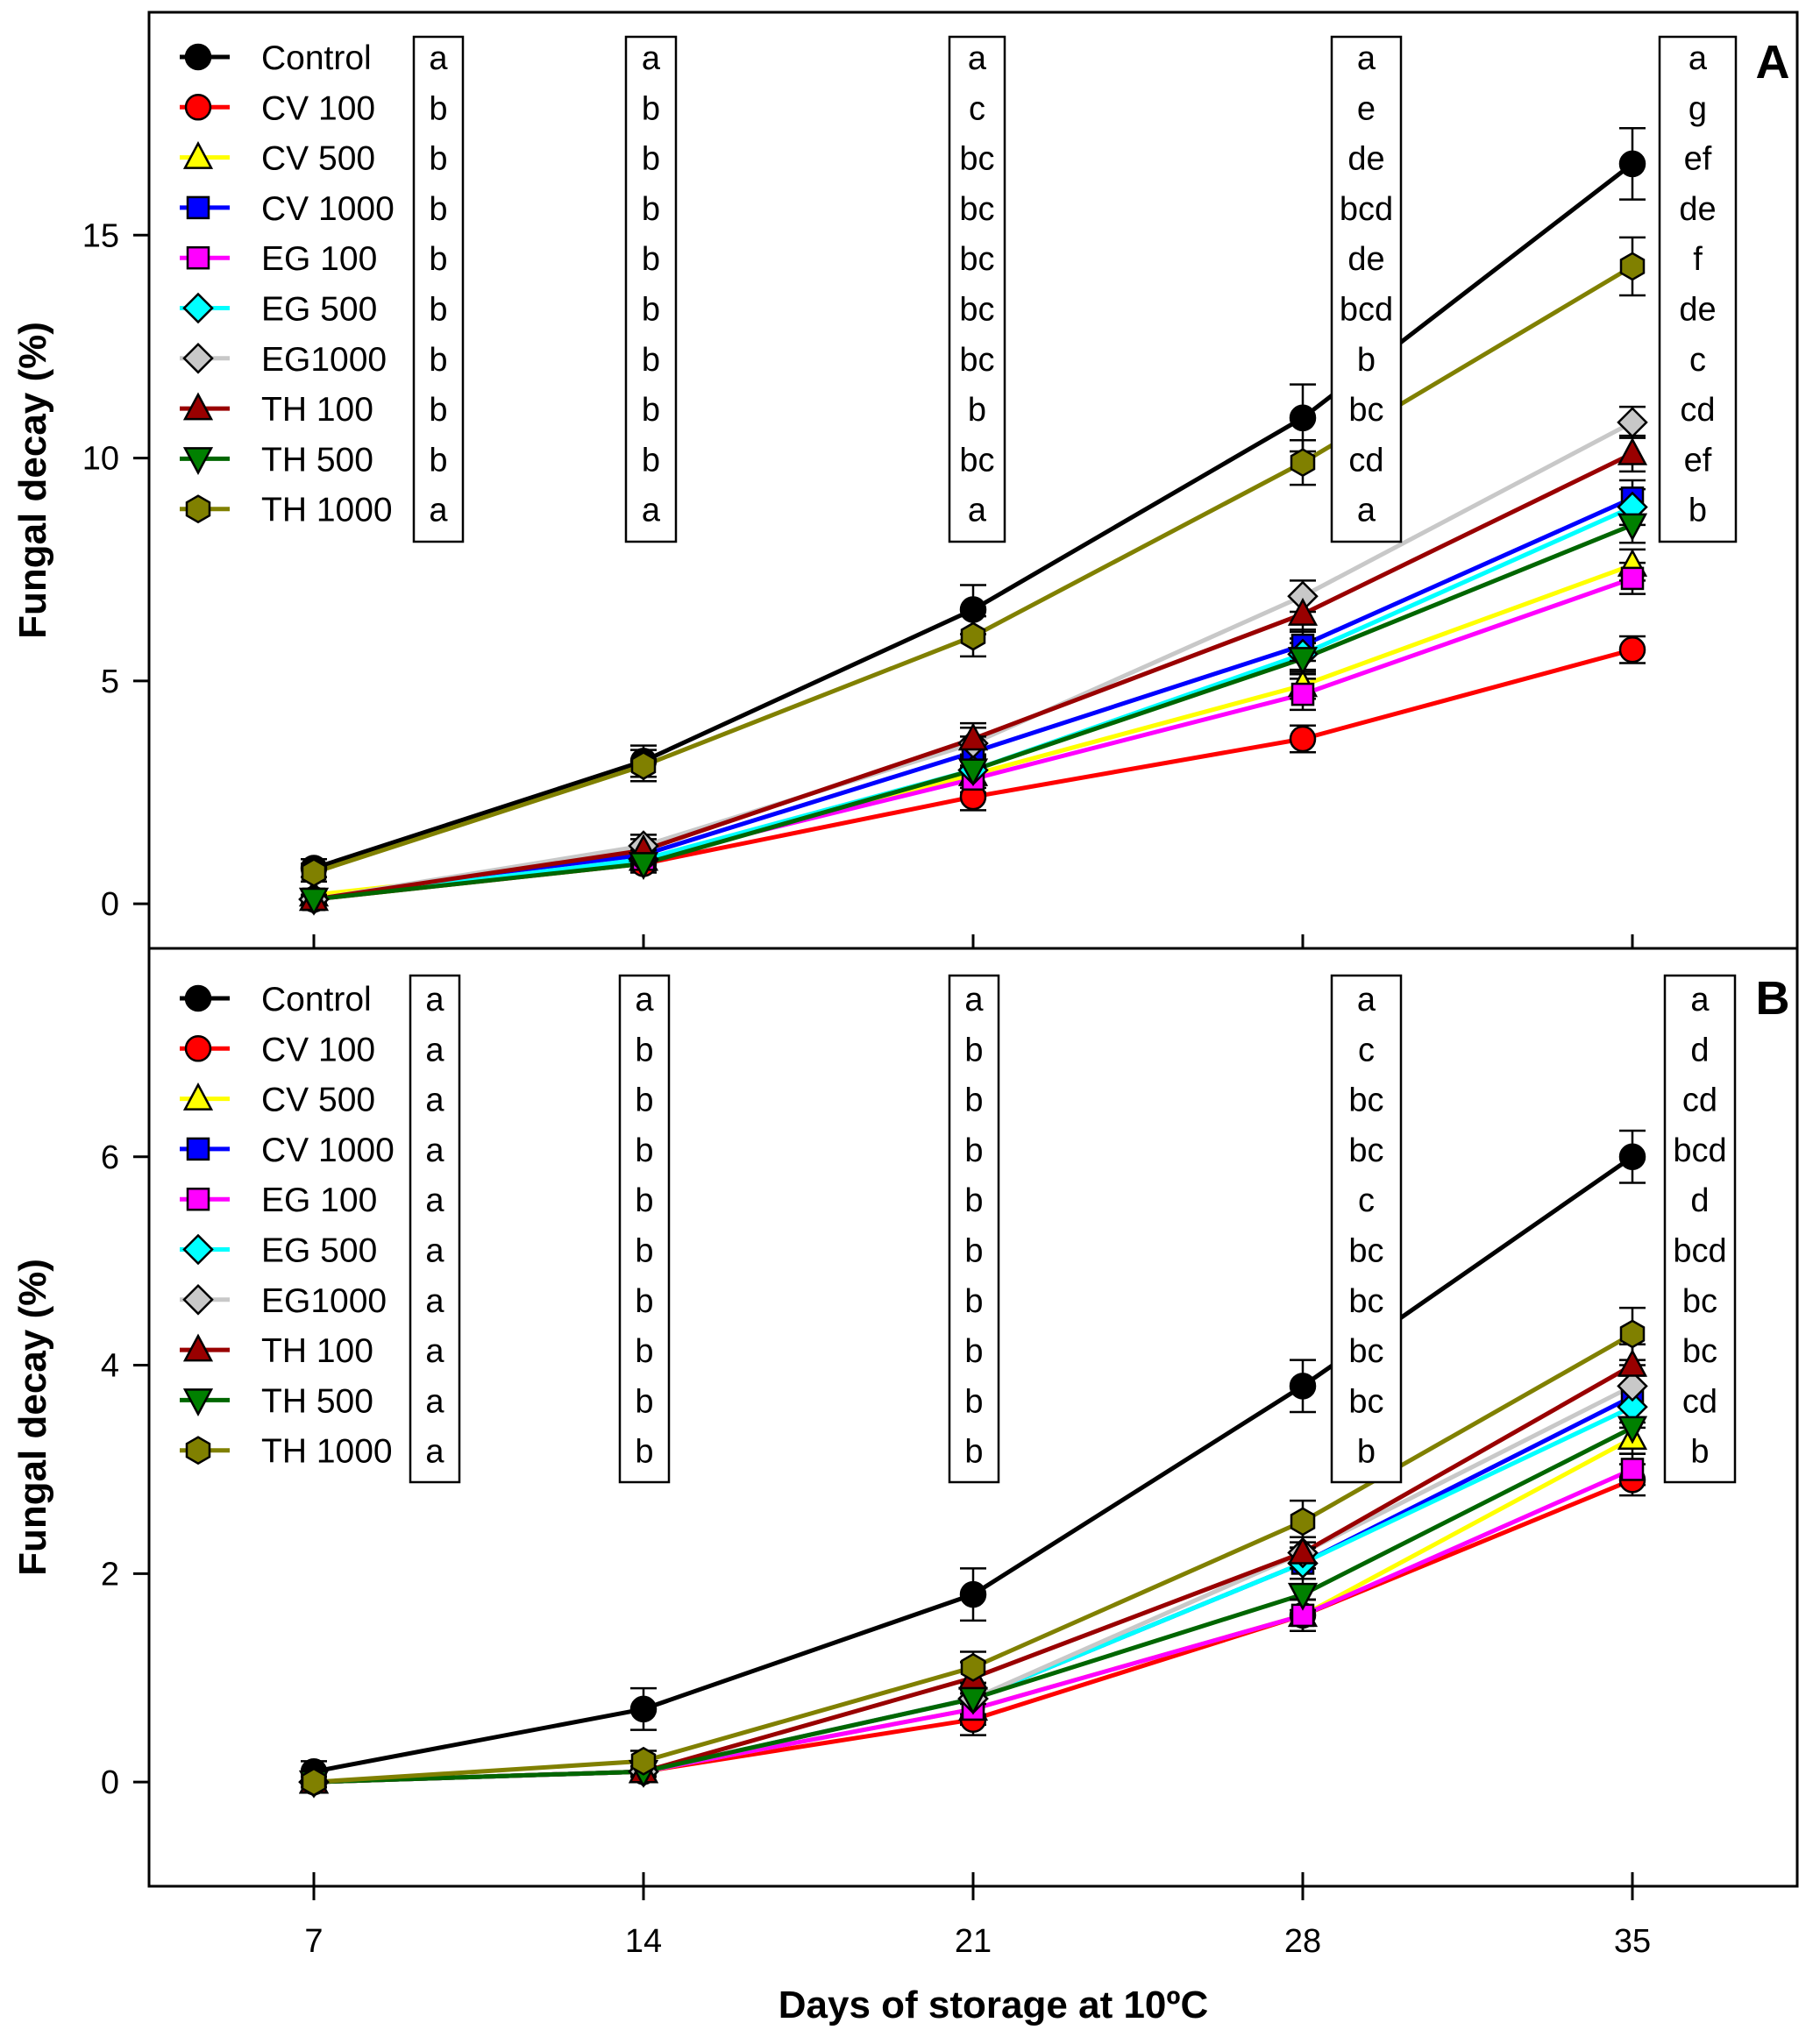  Describe the element at coordinates (313, 1941) in the screenshot. I see `x-tick-label: 7` at that location.